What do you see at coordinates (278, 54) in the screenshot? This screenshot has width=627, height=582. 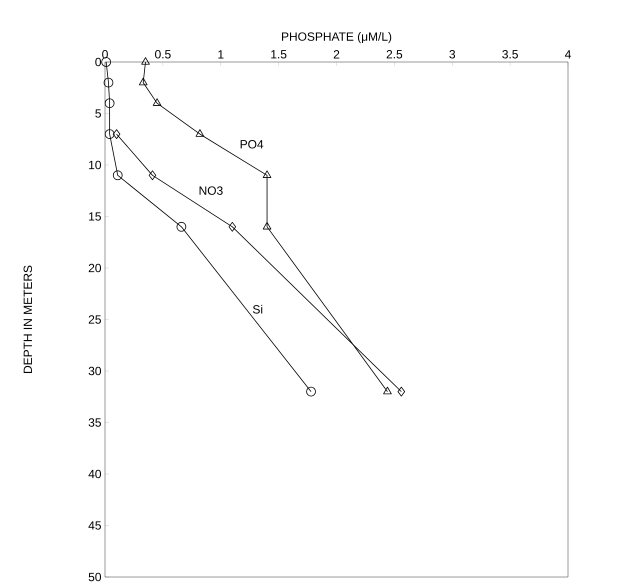 I see `x-tick-label: 1.5` at bounding box center [278, 54].